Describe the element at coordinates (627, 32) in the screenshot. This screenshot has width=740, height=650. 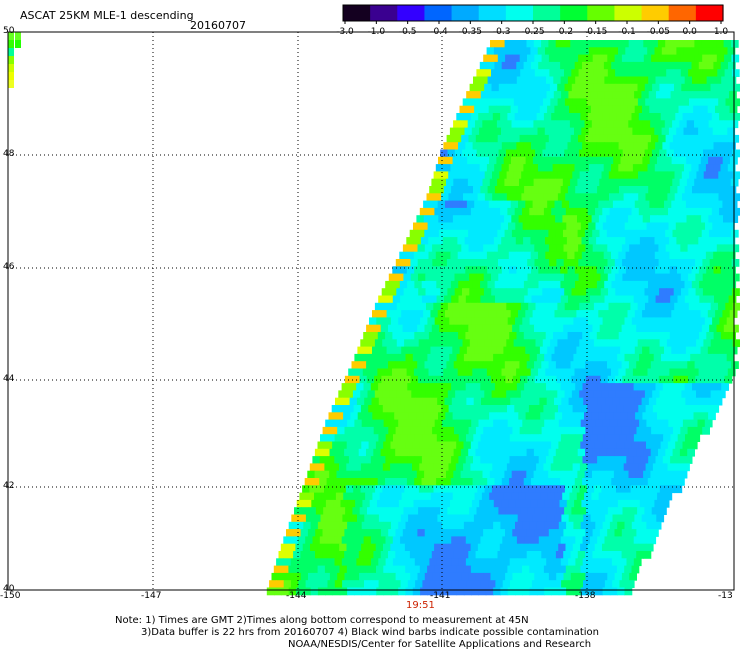
I see `colorbar-tick-label: -0.1` at that location.